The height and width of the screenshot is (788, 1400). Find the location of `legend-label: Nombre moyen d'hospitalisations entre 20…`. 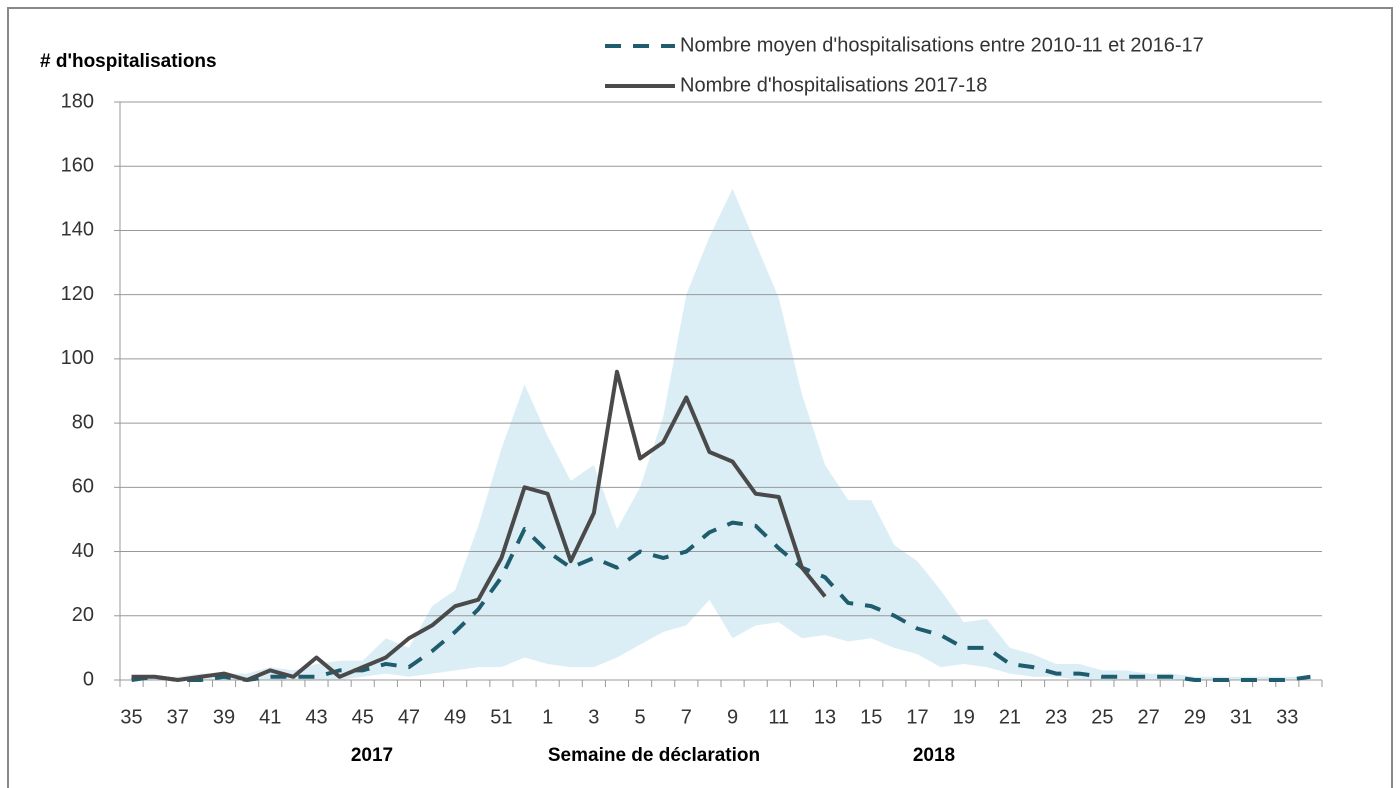

legend-label: Nombre moyen d'hospitalisations entre 20… is located at coordinates (942, 45).